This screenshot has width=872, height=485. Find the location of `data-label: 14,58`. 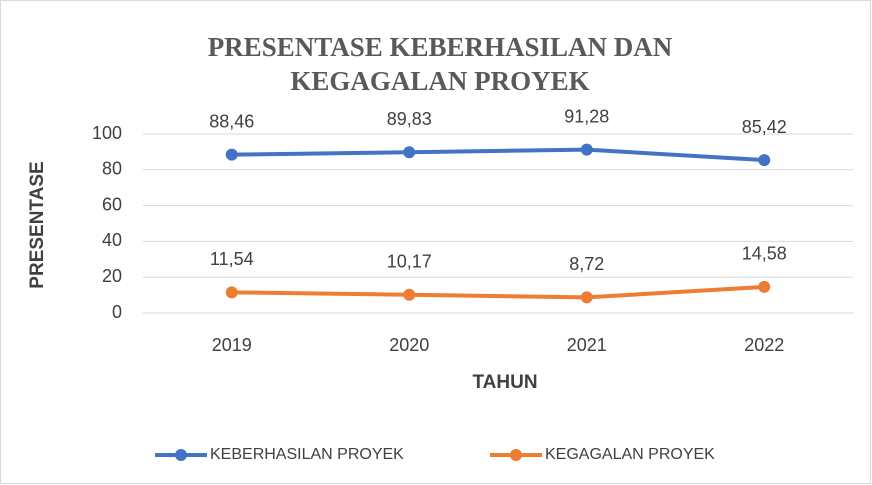

data-label: 14,58 is located at coordinates (764, 254).